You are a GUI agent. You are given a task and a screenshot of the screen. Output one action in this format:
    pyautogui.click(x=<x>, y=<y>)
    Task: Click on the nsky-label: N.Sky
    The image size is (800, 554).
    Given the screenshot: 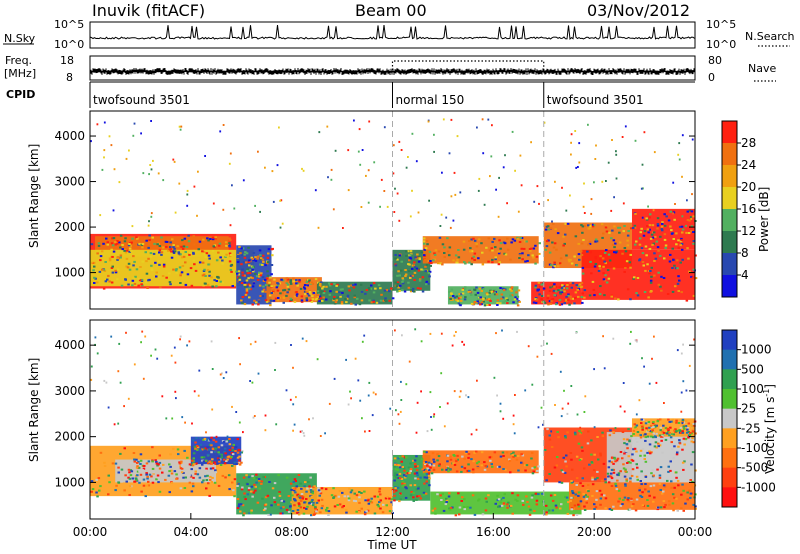 What is the action you would take?
    pyautogui.click(x=20, y=38)
    